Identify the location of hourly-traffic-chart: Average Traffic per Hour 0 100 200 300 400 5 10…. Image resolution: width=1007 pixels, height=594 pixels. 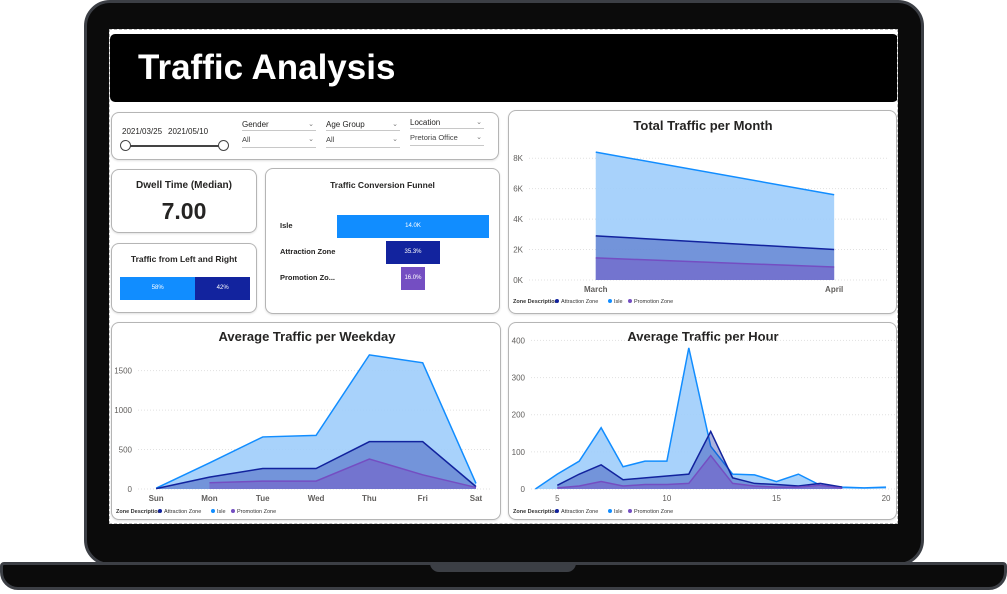
(704, 422).